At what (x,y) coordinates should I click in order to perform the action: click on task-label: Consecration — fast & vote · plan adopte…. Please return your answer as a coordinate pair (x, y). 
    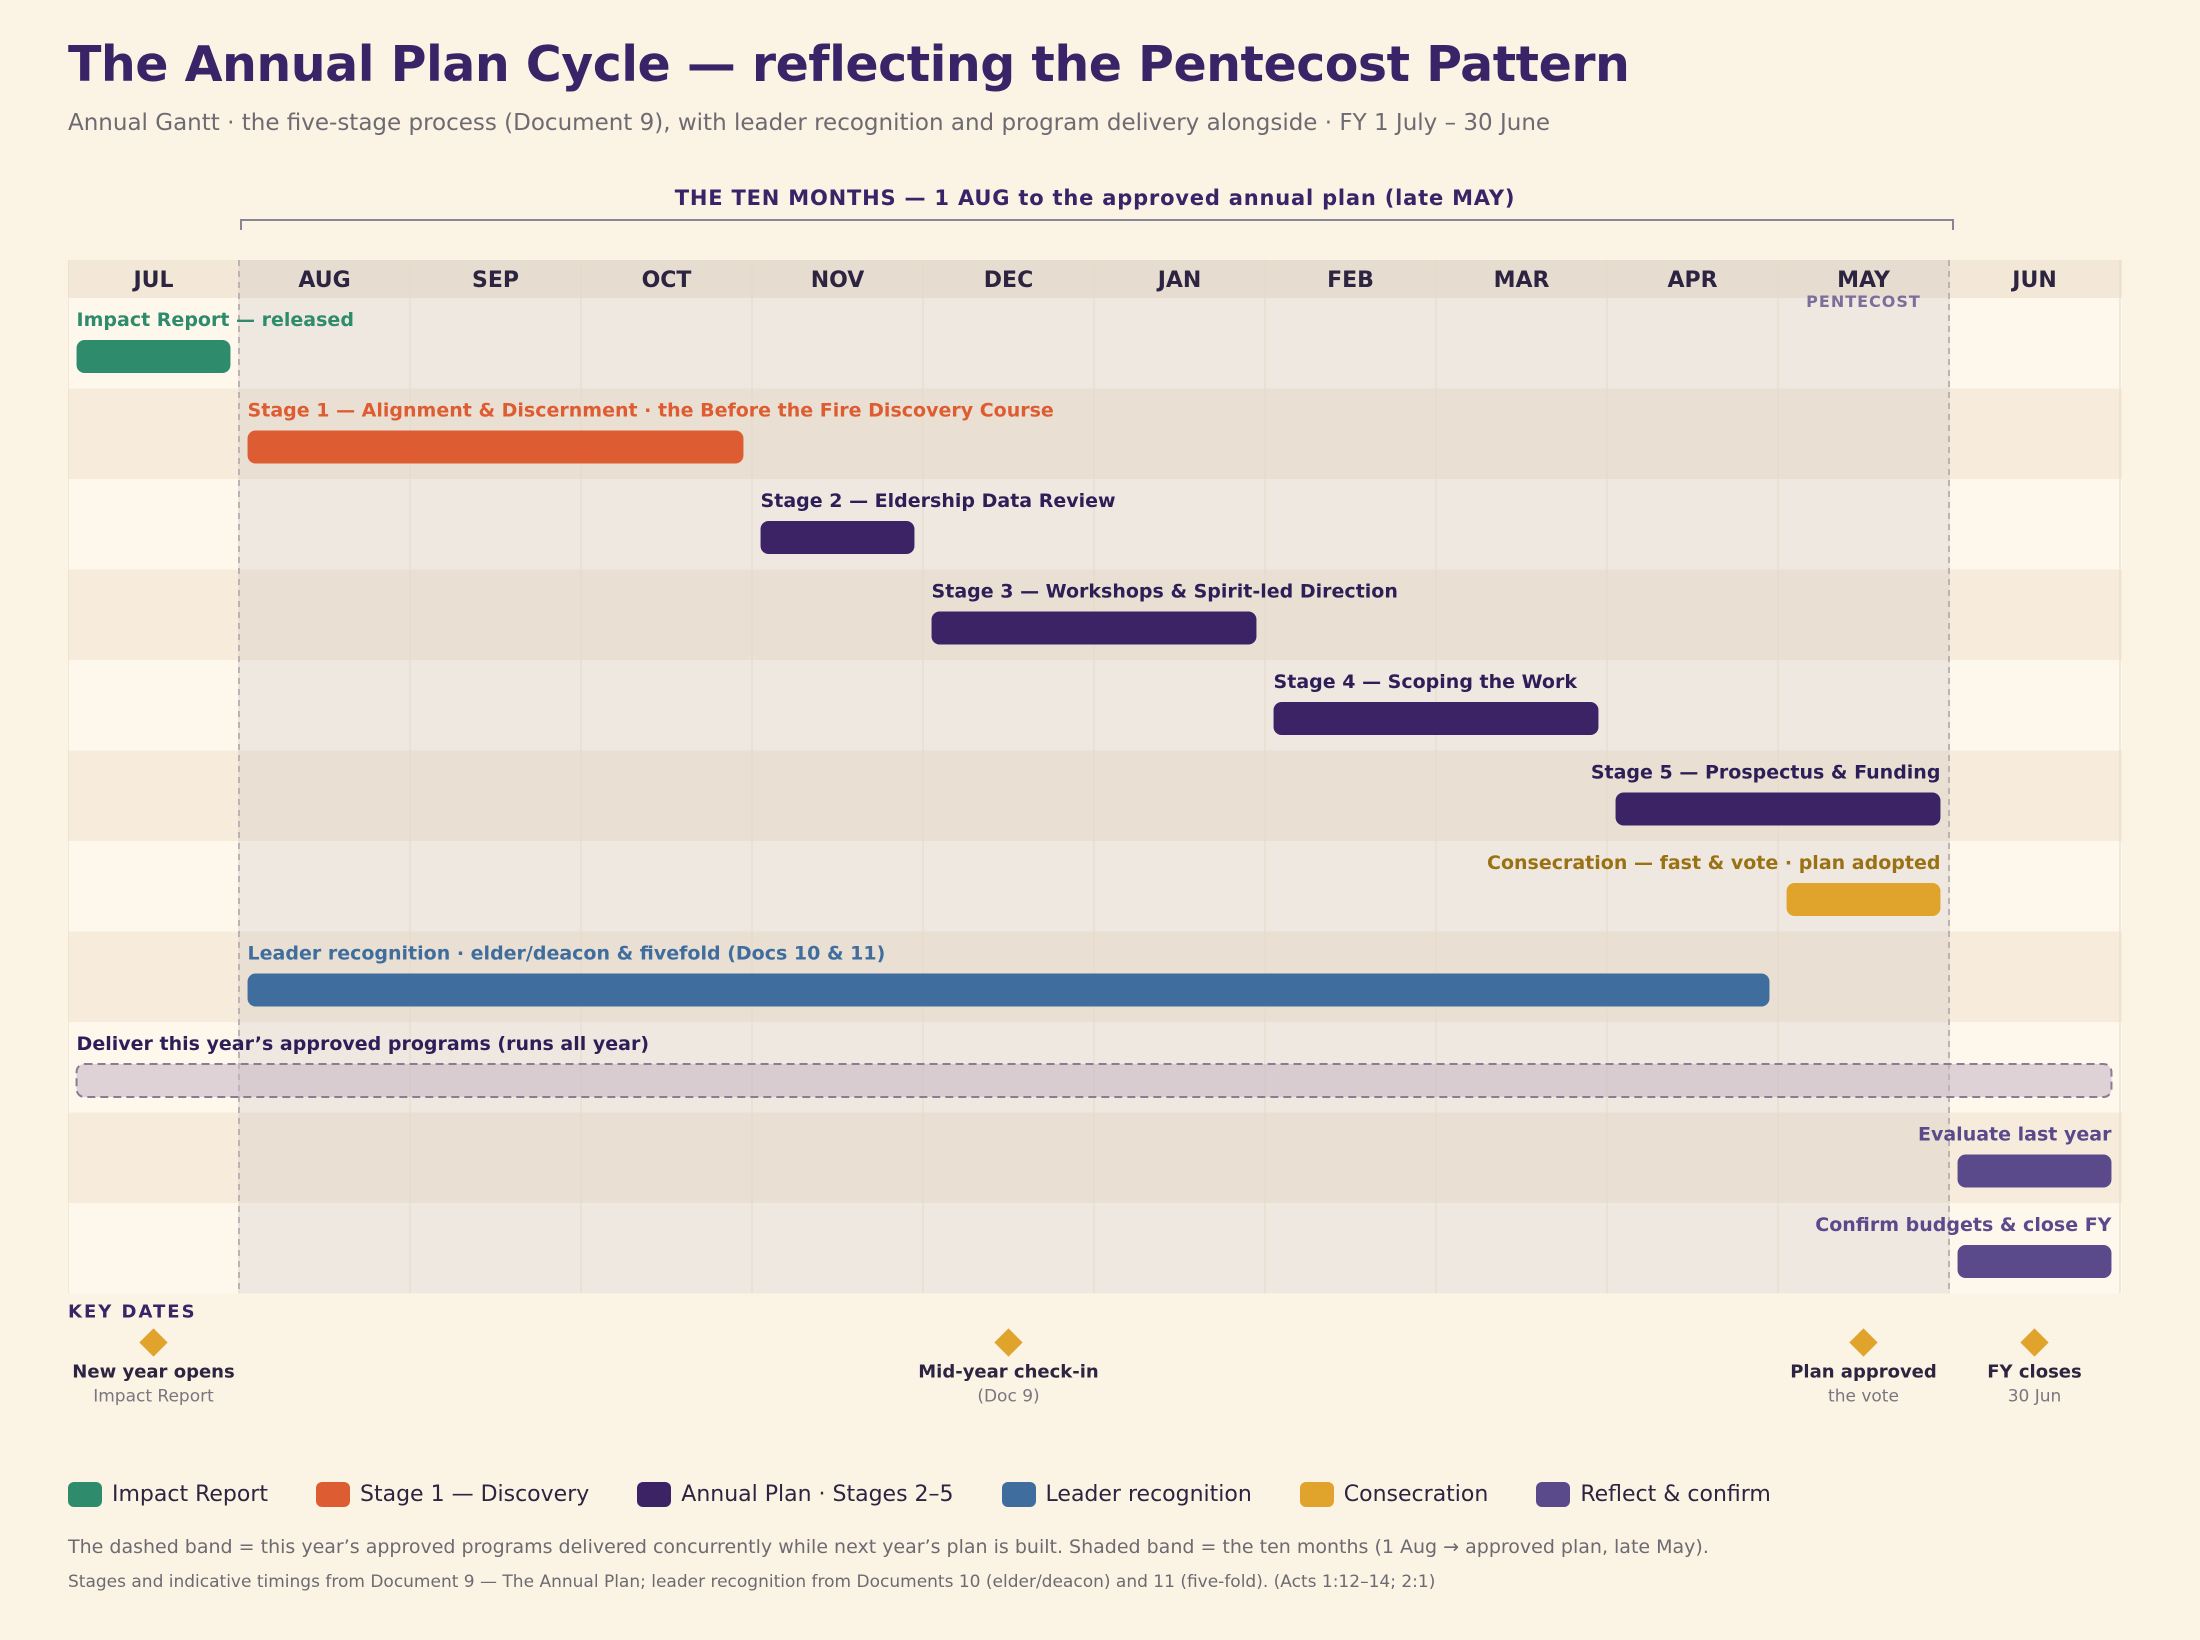
    Looking at the image, I should click on (1713, 863).